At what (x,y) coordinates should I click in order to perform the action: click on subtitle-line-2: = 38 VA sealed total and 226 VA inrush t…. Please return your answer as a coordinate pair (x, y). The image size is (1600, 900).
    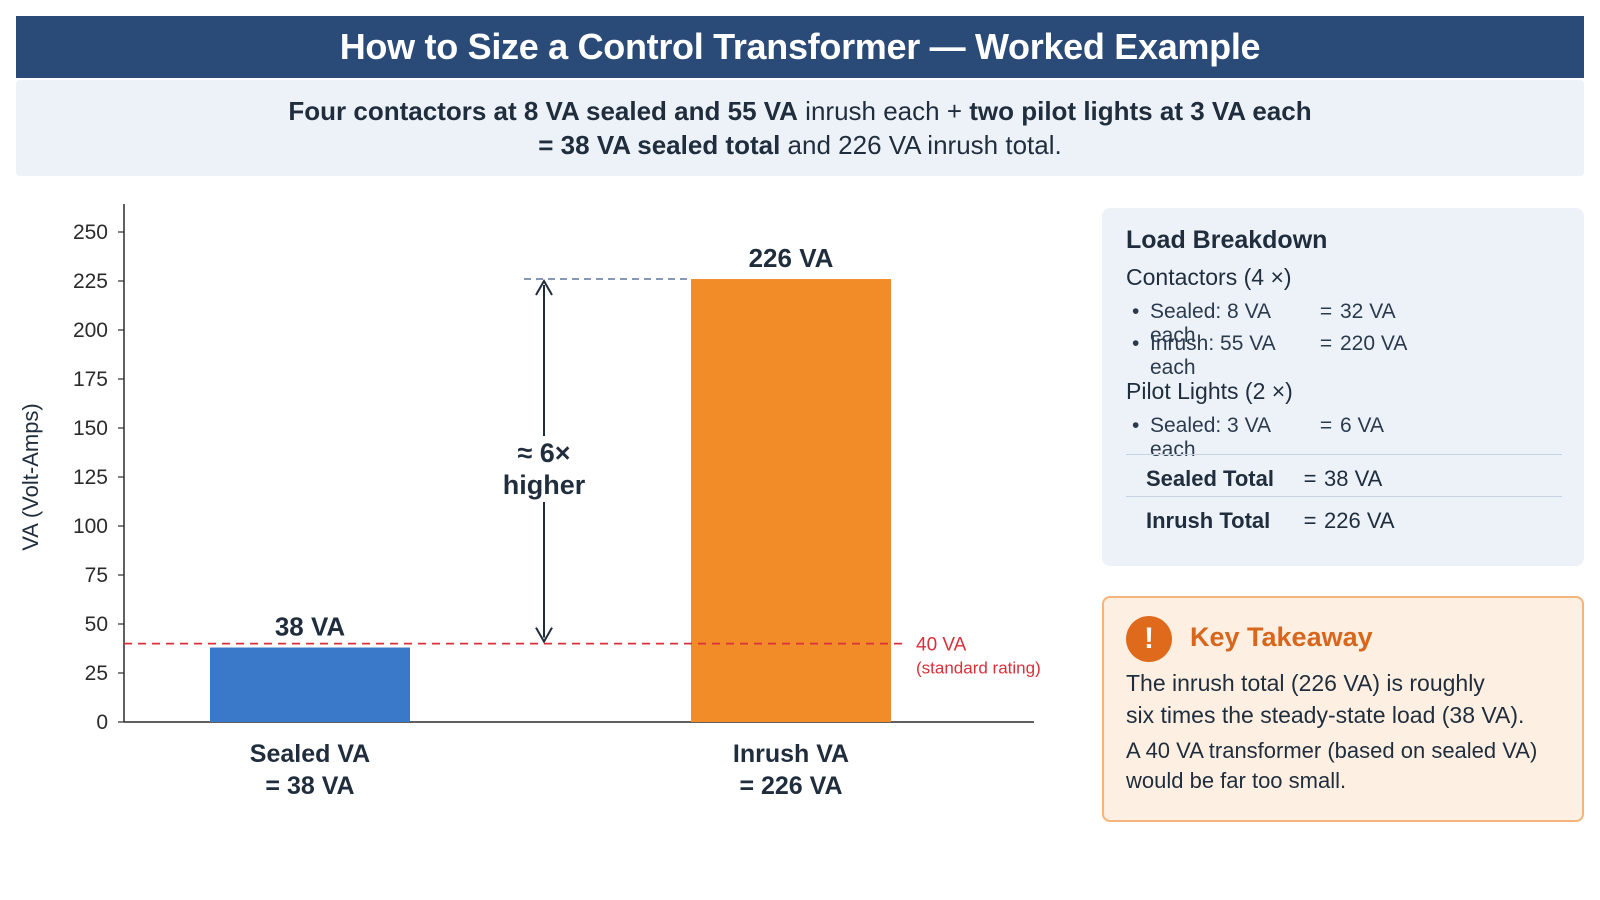
    Looking at the image, I should click on (799, 145).